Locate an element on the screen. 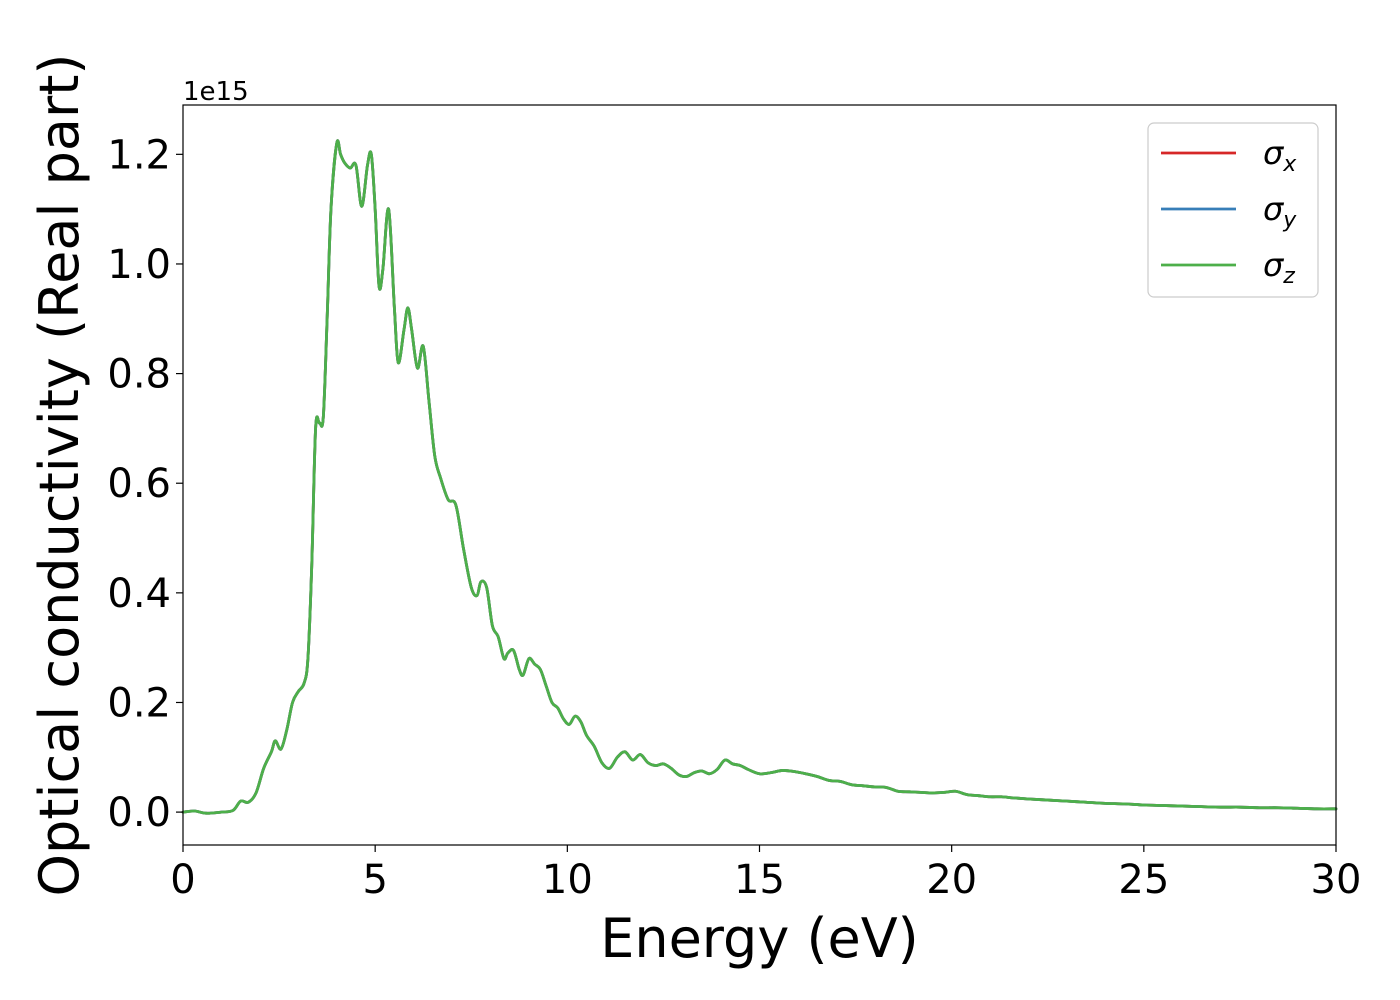 The image size is (1400, 1000). x-axis: 0 5 10 15 20 25 30 is located at coordinates (765, 874).